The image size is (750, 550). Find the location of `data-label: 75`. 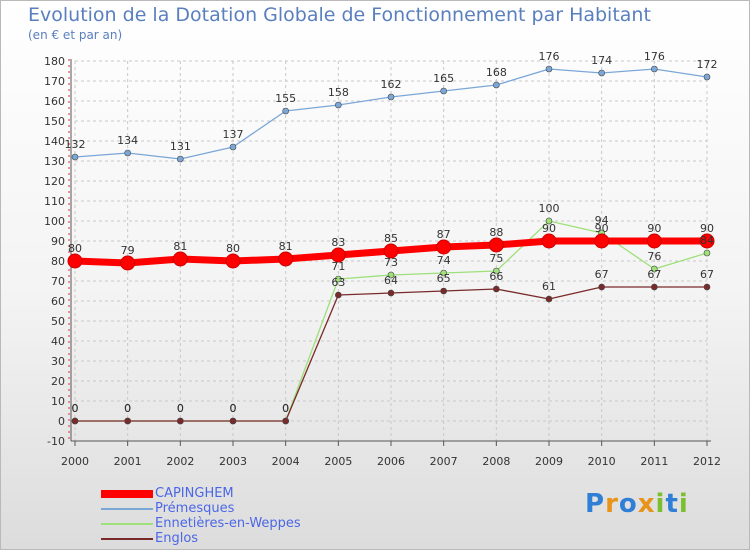

data-label: 75 is located at coordinates (496, 258).